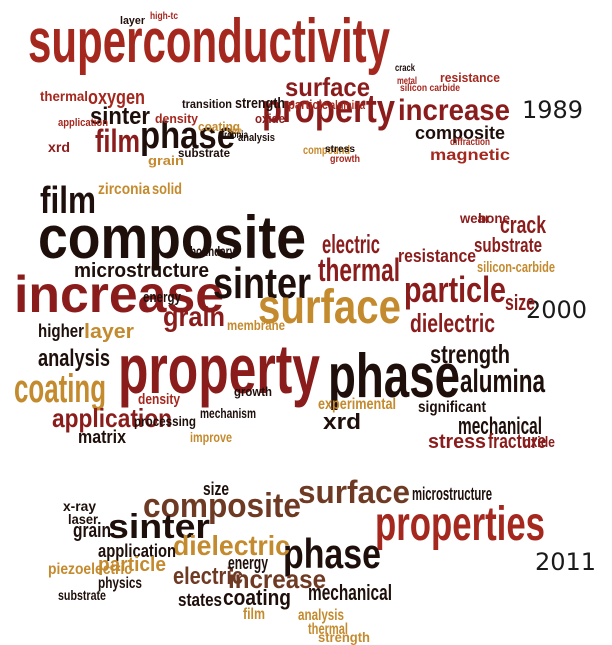 The width and height of the screenshot is (612, 645). Describe the element at coordinates (256, 325) in the screenshot. I see `cloud-word: membrane` at that location.